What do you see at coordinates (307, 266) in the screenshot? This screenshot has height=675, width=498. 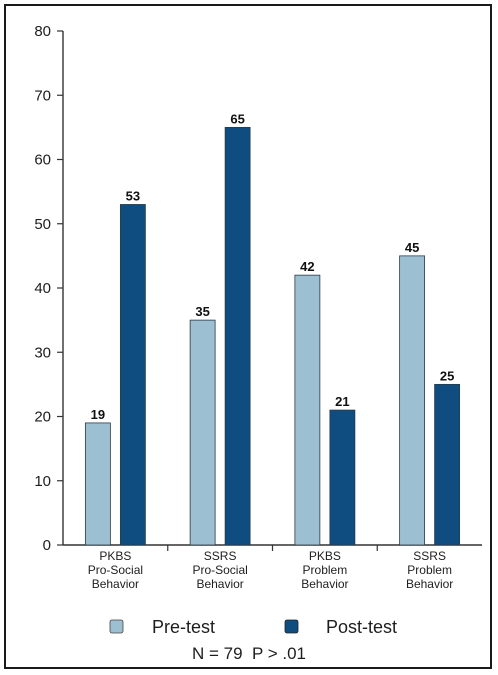 I see `data-label: 42` at bounding box center [307, 266].